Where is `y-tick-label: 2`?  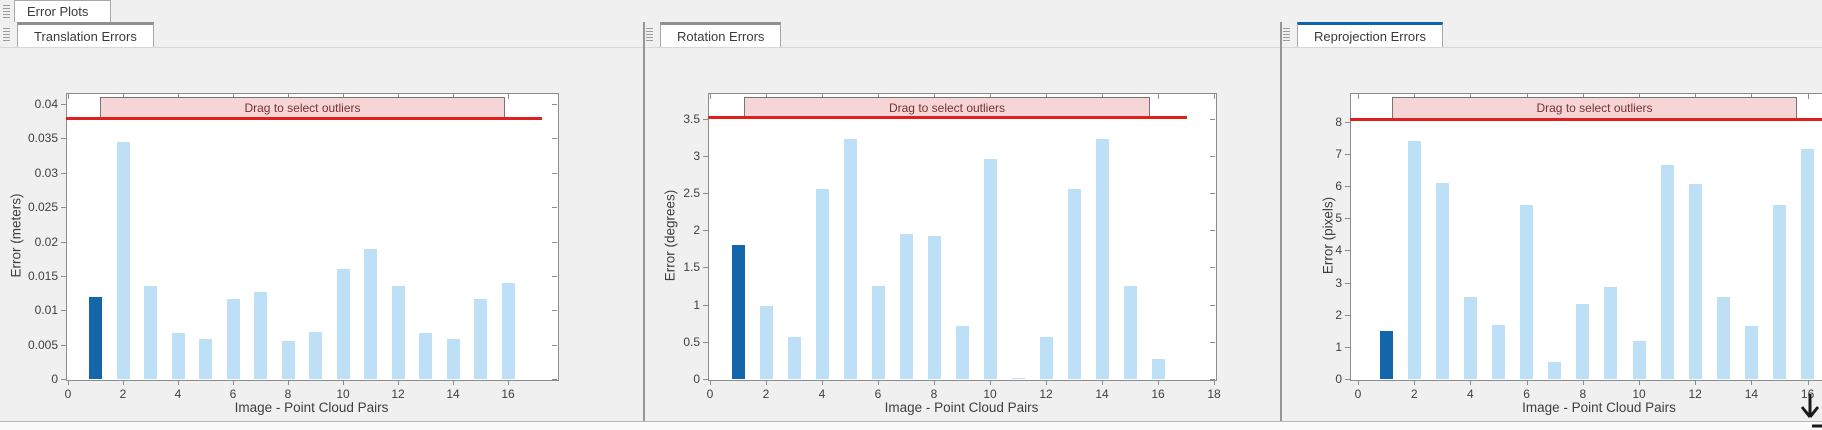
y-tick-label: 2 is located at coordinates (696, 230).